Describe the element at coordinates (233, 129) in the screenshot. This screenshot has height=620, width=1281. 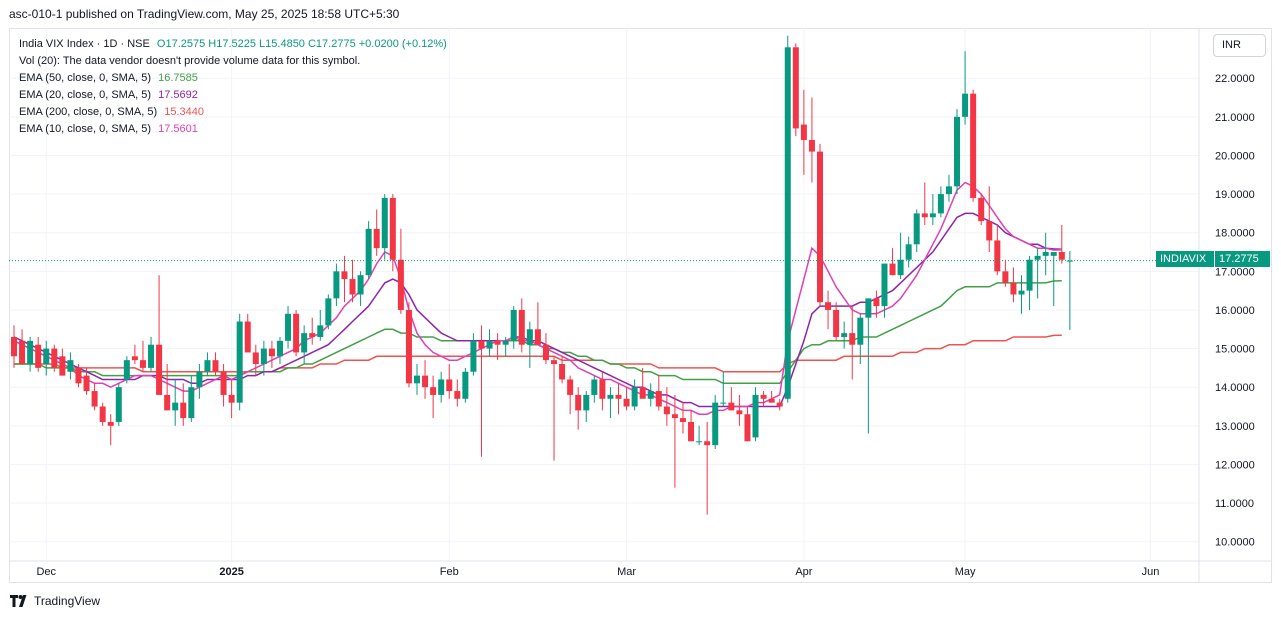
I see `legend-ema10-row: EMA (10, close, 0, SMA, 5) 17.5601` at that location.